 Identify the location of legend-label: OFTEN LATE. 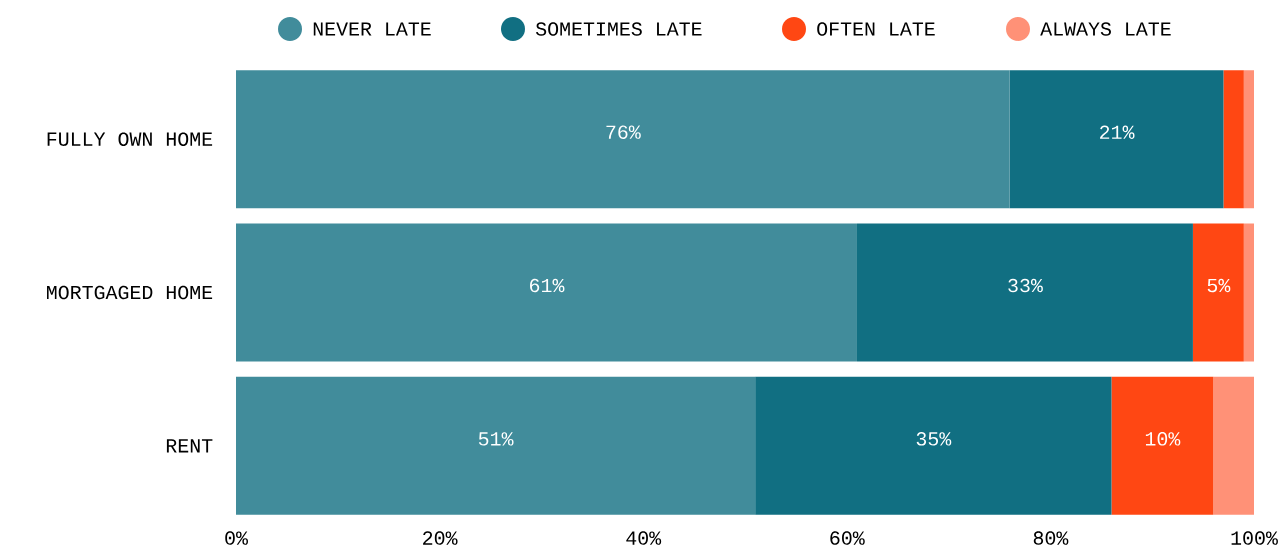
(876, 29).